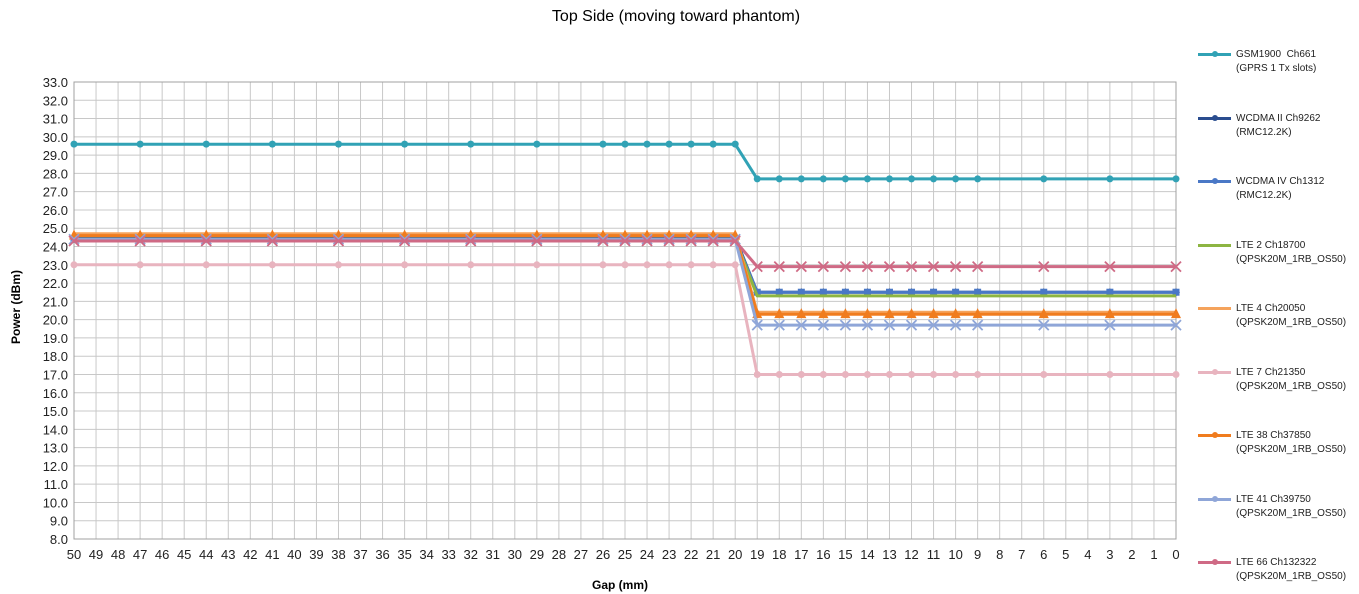 The image size is (1359, 594). I want to click on chart-subtitle: (moving toward phantom), so click(709, 16).